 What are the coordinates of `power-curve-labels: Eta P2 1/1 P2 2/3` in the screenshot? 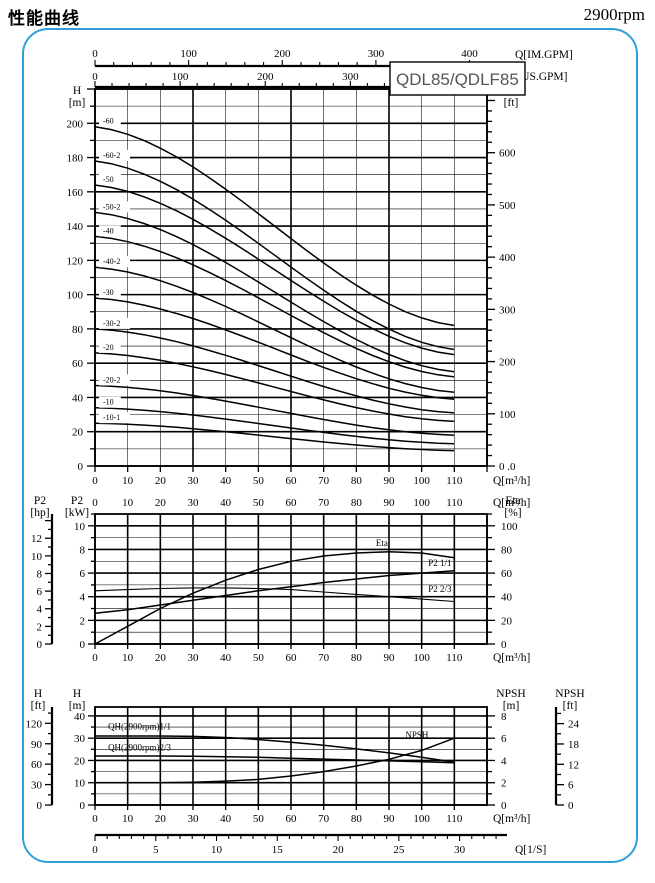 It's located at (414, 566).